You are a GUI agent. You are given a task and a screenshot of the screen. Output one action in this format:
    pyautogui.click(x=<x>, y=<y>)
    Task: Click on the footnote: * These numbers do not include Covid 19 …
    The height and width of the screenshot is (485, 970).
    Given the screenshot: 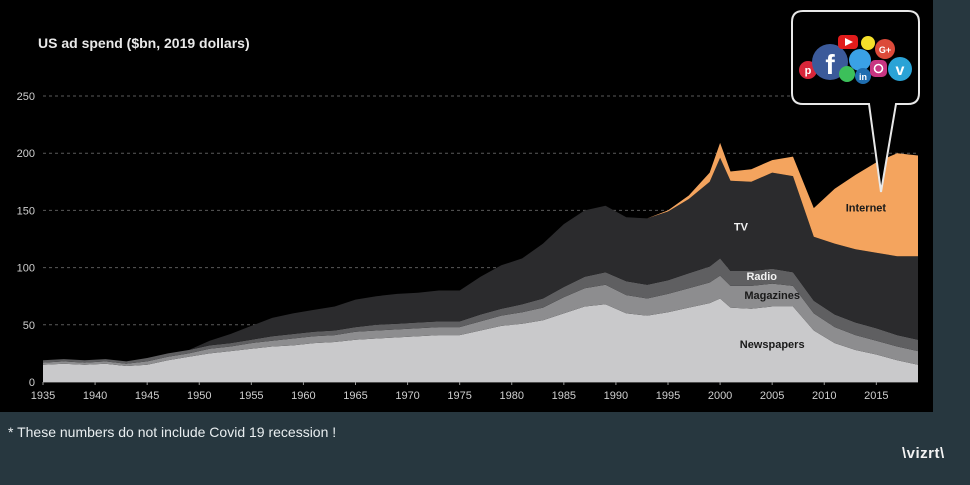 What is the action you would take?
    pyautogui.click(x=172, y=432)
    